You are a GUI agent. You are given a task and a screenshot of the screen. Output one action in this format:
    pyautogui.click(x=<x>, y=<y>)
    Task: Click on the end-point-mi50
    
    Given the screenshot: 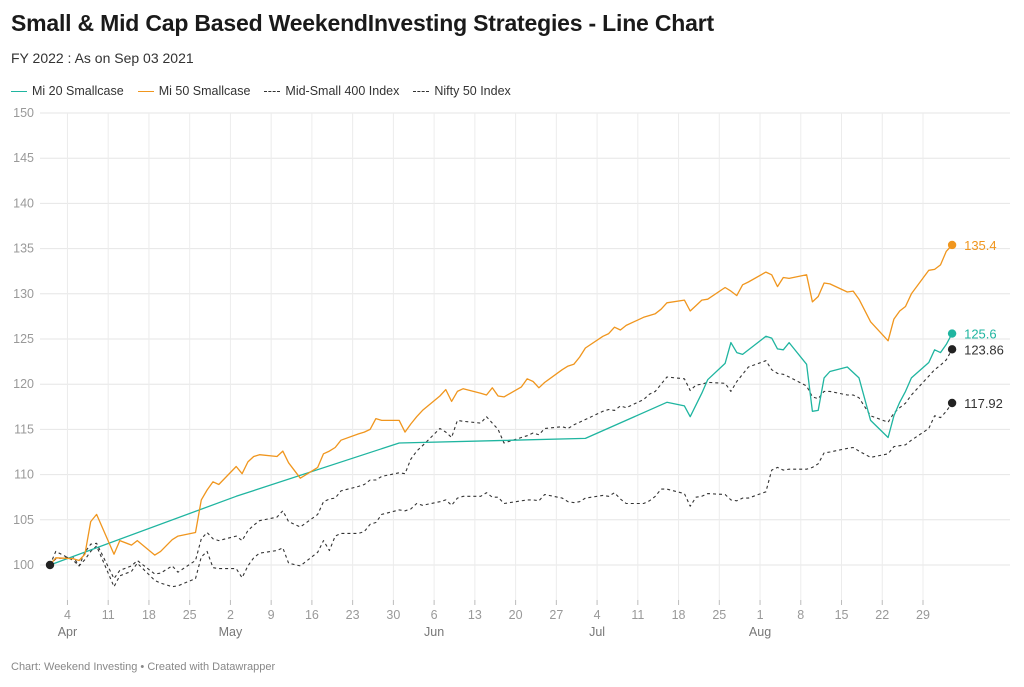 What is the action you would take?
    pyautogui.click(x=952, y=245)
    